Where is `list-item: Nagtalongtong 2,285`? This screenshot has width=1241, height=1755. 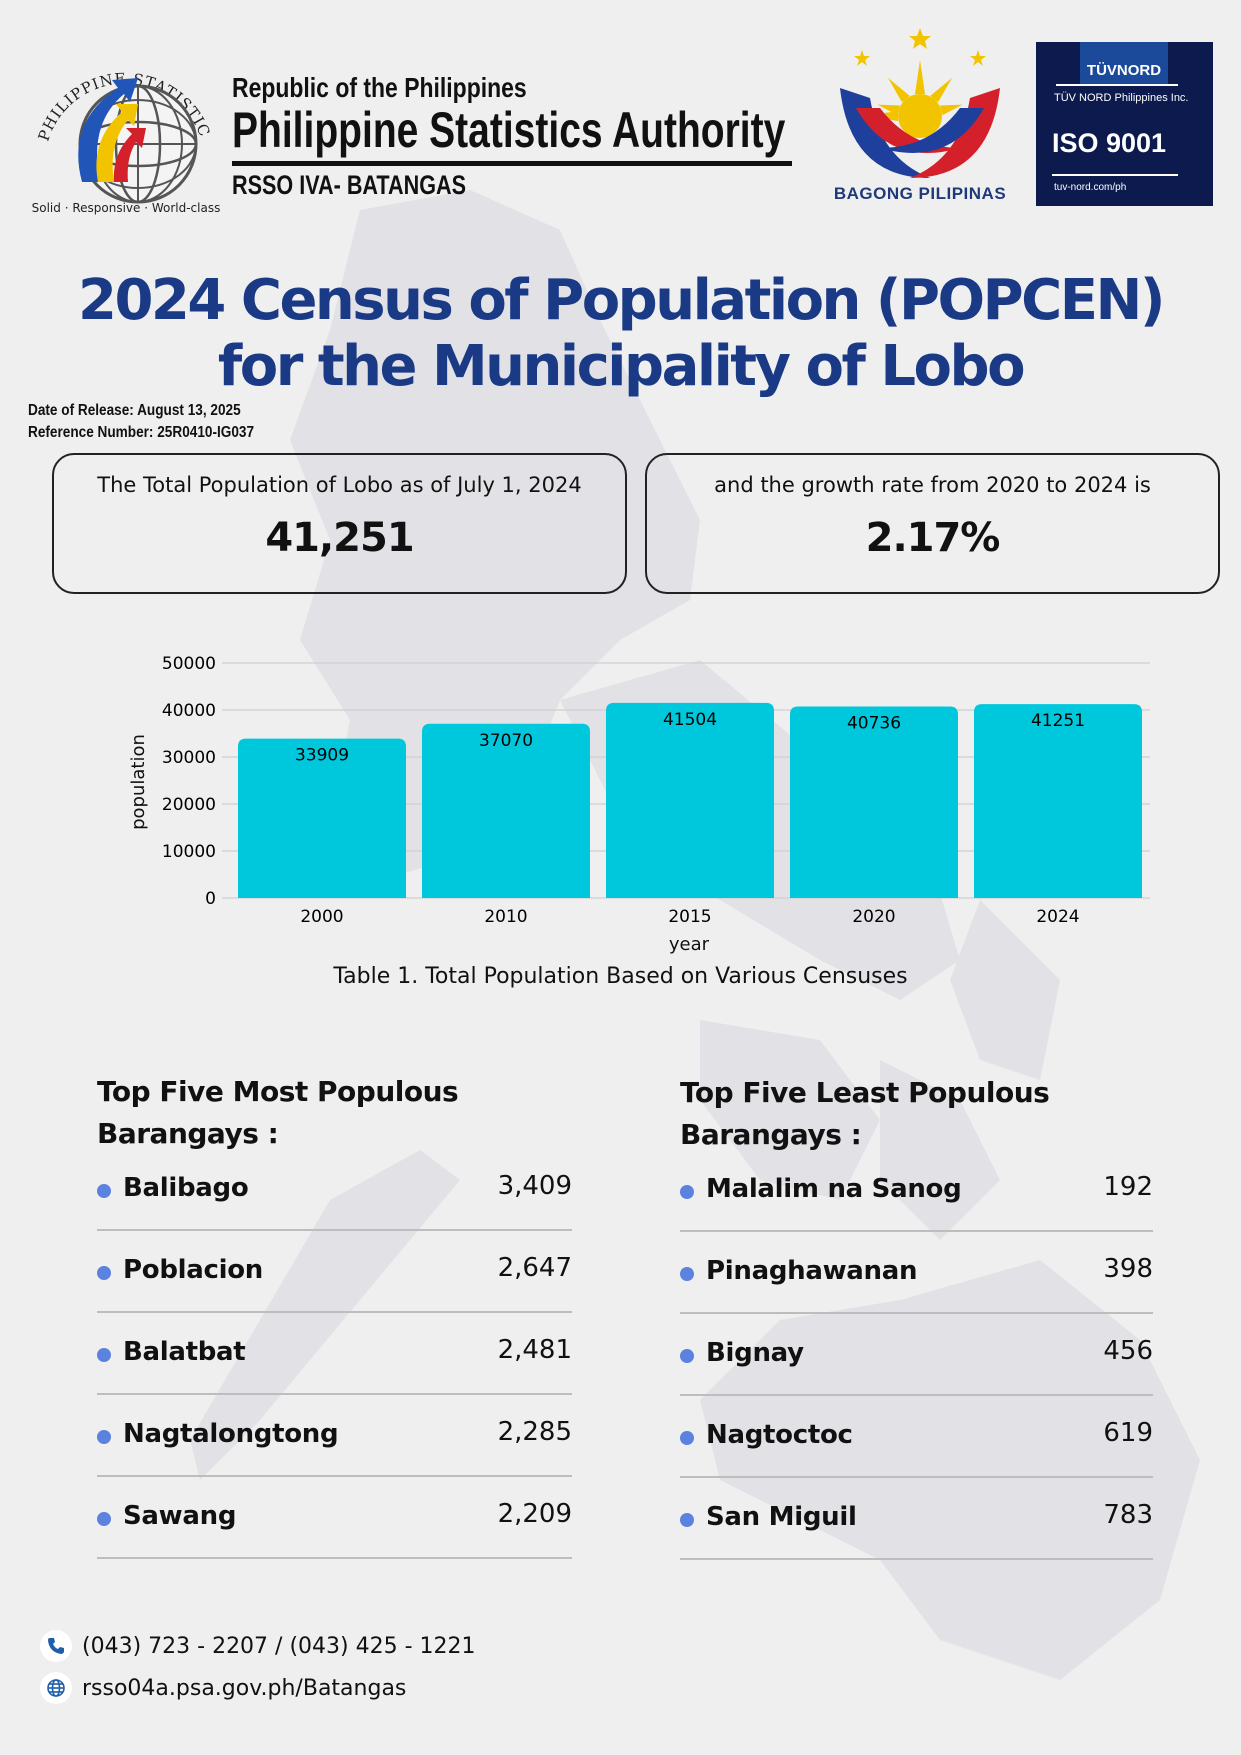 list-item: Nagtalongtong 2,285 is located at coordinates (334, 1436).